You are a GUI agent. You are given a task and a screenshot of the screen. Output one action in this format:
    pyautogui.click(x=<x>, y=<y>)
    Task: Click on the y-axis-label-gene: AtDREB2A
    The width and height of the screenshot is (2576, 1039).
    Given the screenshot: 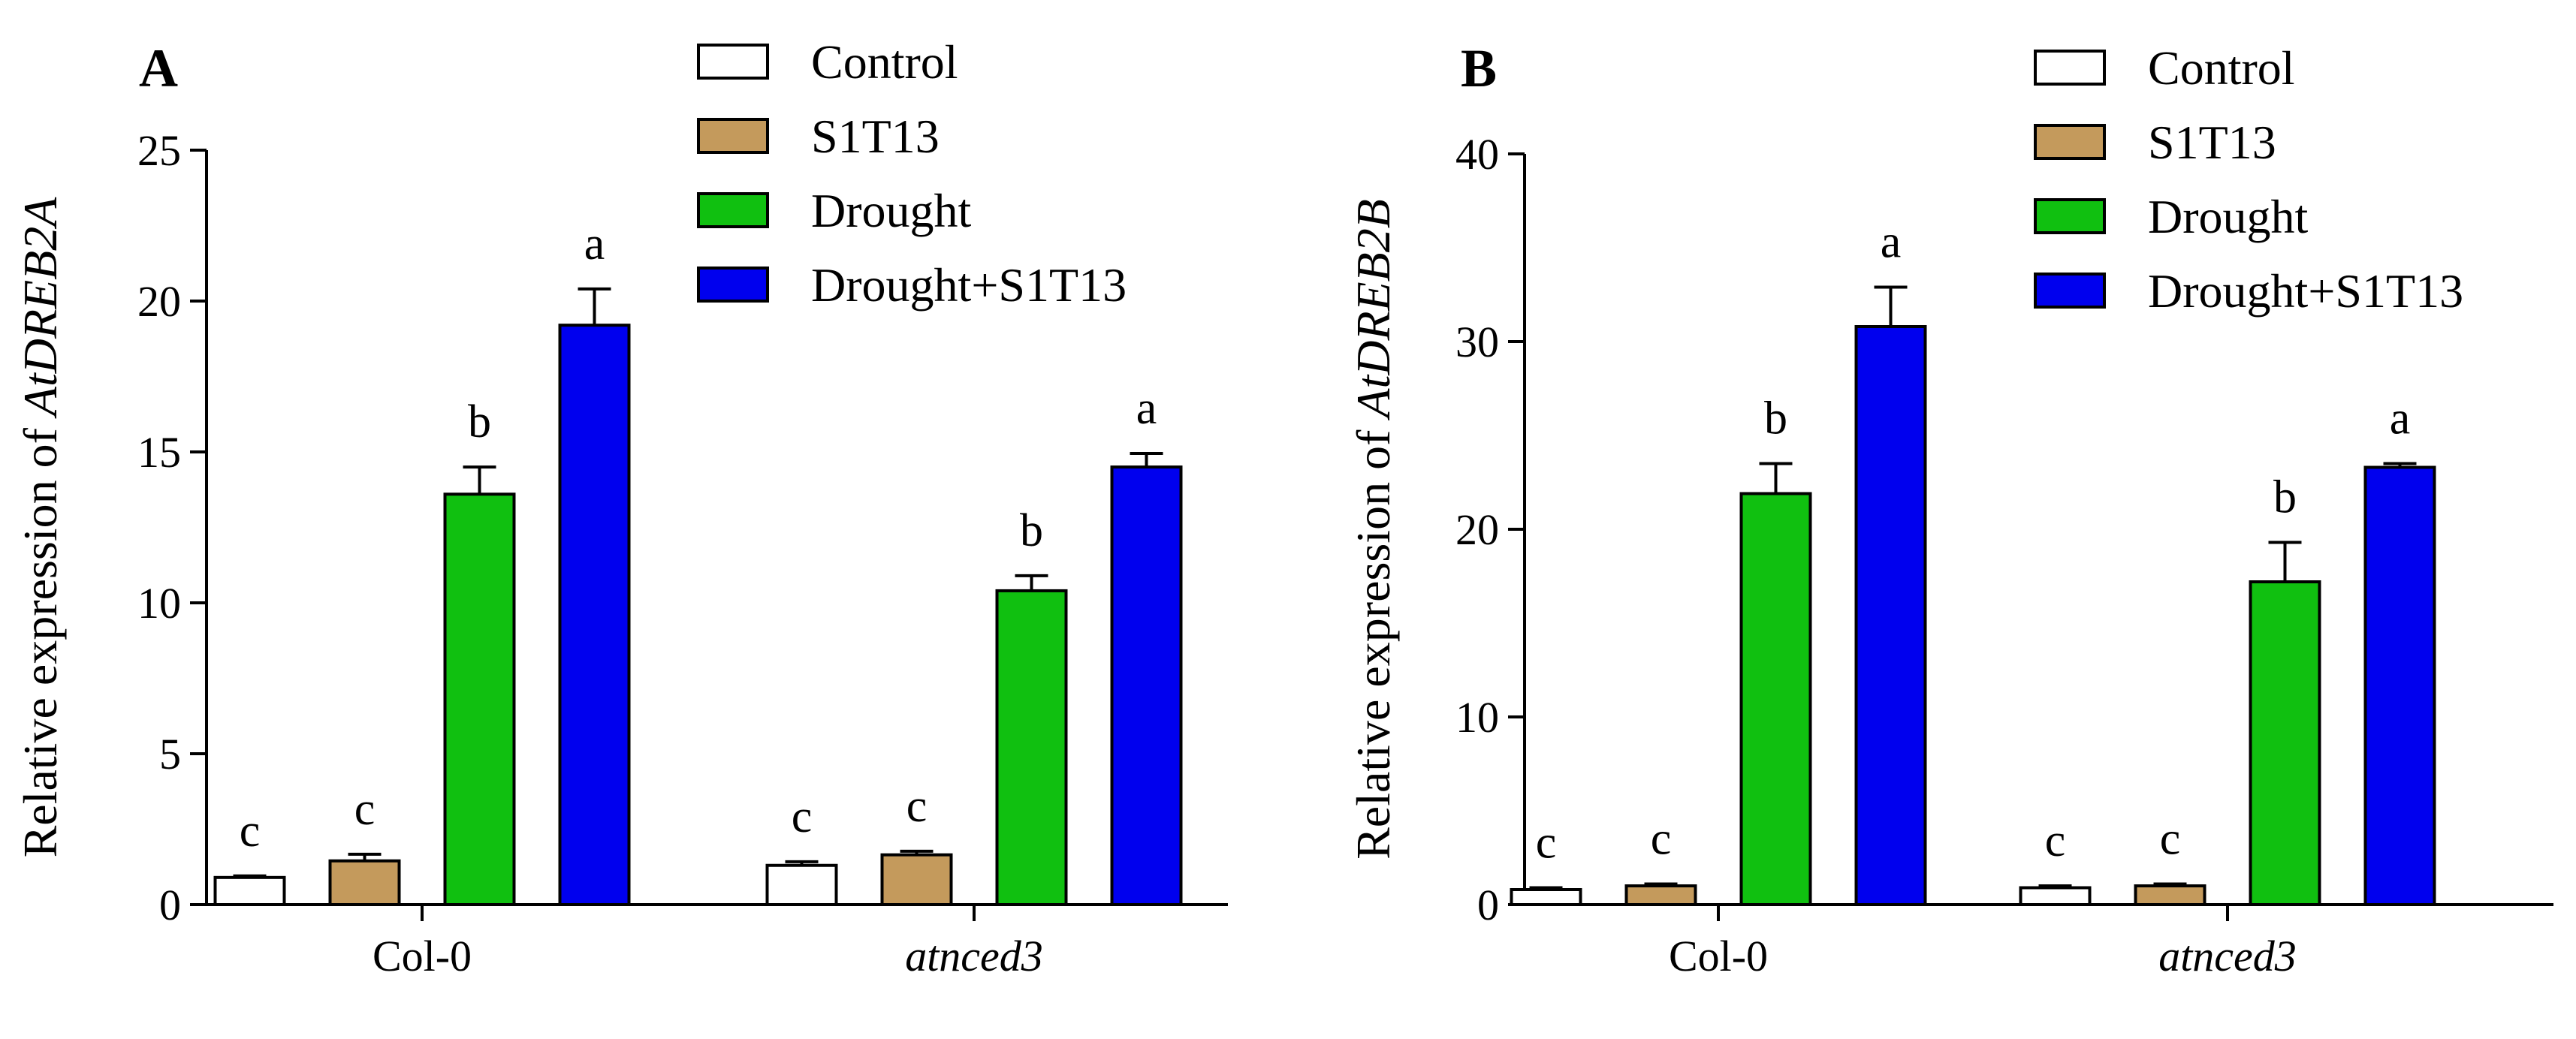 What is the action you would take?
    pyautogui.click(x=40, y=308)
    